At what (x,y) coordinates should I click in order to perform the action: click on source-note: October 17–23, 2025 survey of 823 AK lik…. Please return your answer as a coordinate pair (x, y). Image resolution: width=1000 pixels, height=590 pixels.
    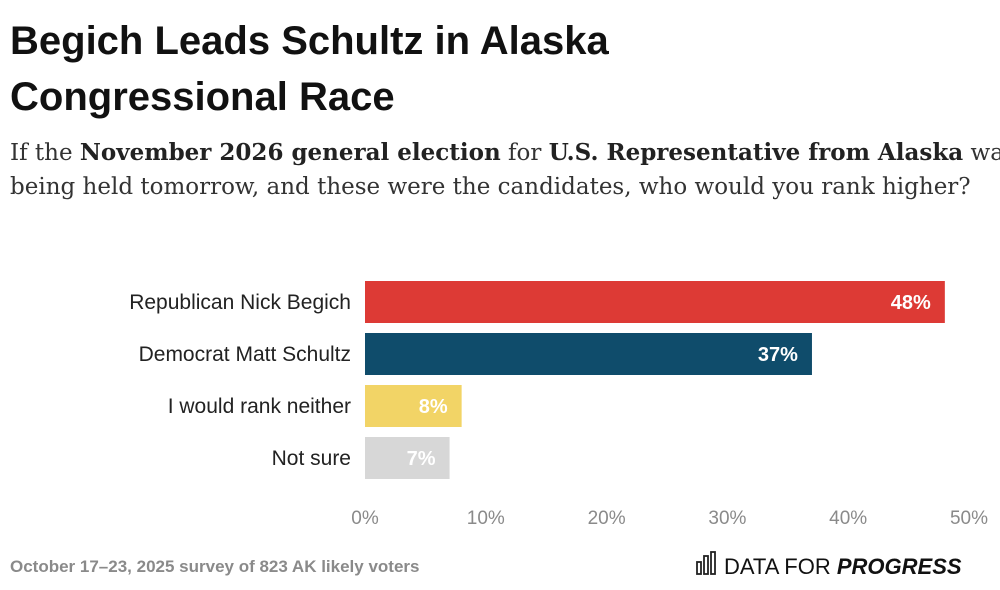
    Looking at the image, I should click on (215, 566).